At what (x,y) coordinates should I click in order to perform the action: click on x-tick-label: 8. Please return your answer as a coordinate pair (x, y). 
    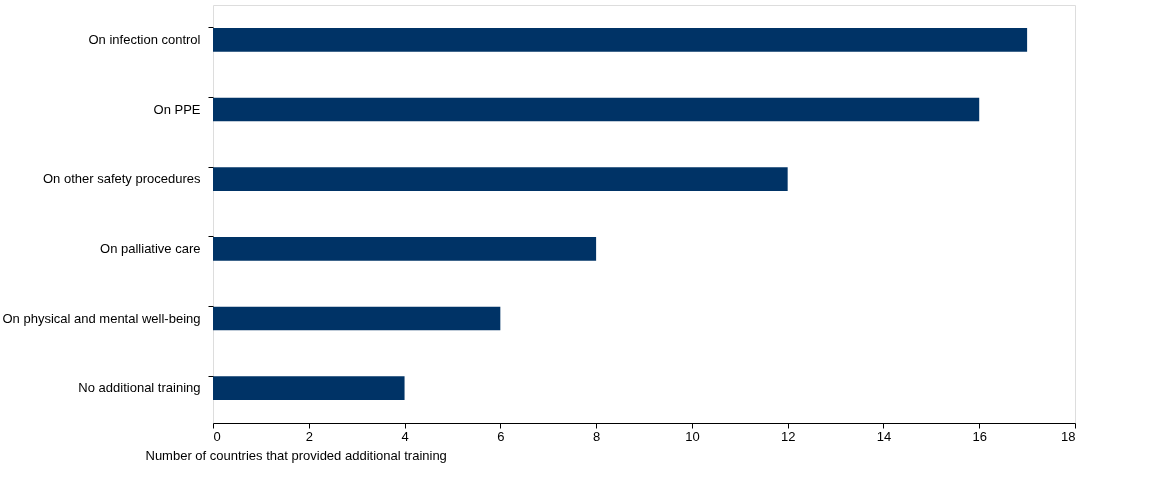
    Looking at the image, I should click on (596, 436).